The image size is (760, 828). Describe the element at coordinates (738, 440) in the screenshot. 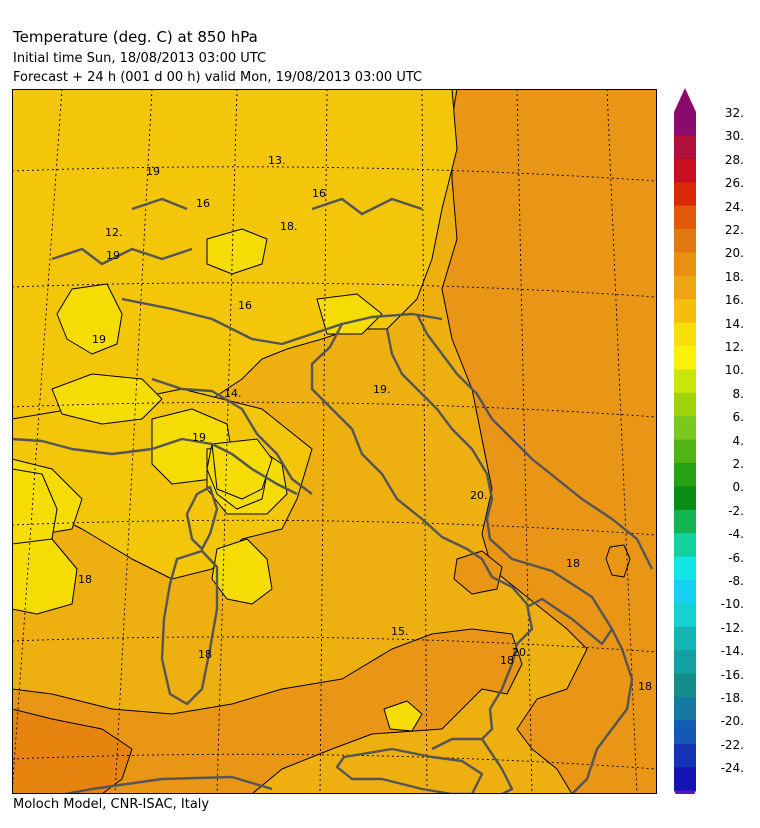

I see `colorbar-tick-label: 4.` at that location.